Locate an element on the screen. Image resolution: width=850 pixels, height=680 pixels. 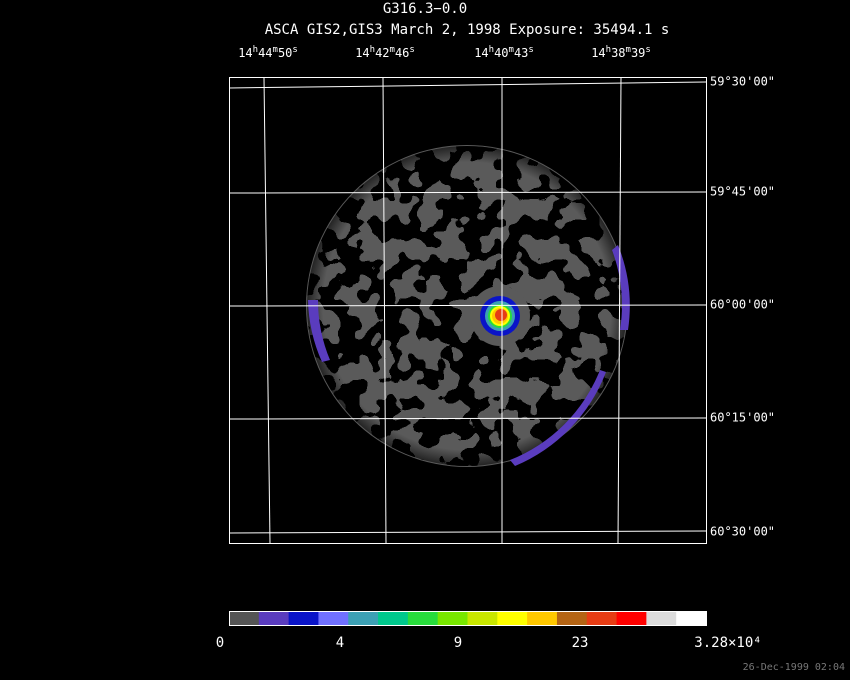
dec-label: 60°00'00" is located at coordinates (742, 305).